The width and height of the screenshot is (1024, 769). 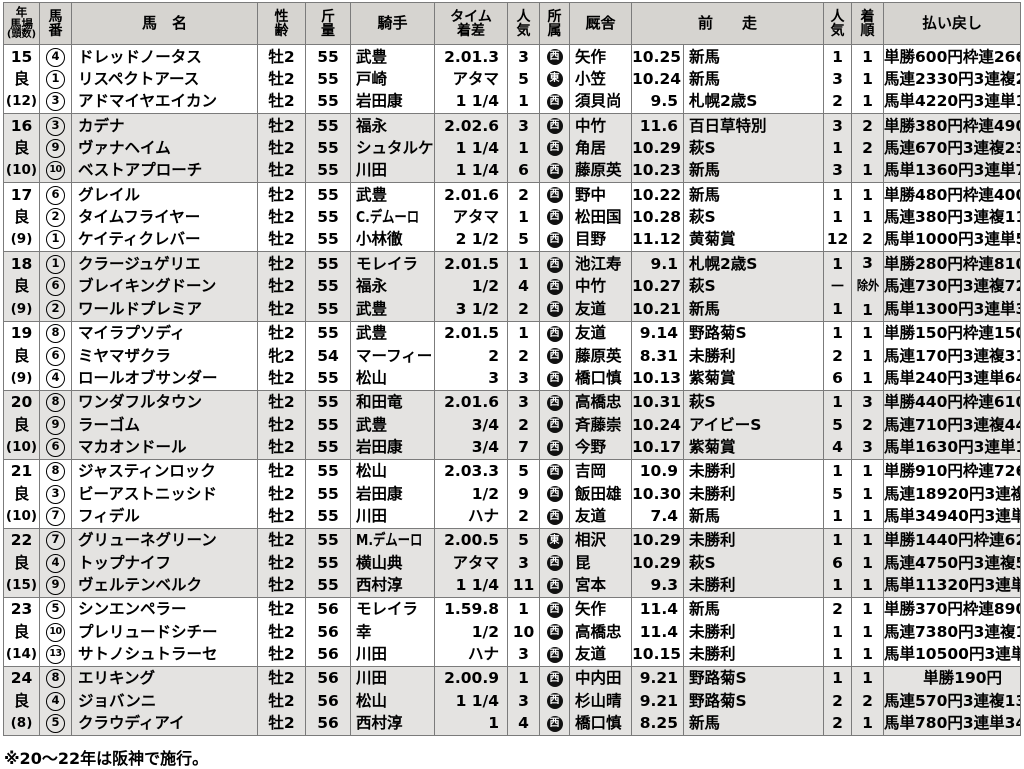 What do you see at coordinates (991, 355) in the screenshot?
I see `payout-secondary: 3連複310円` at bounding box center [991, 355].